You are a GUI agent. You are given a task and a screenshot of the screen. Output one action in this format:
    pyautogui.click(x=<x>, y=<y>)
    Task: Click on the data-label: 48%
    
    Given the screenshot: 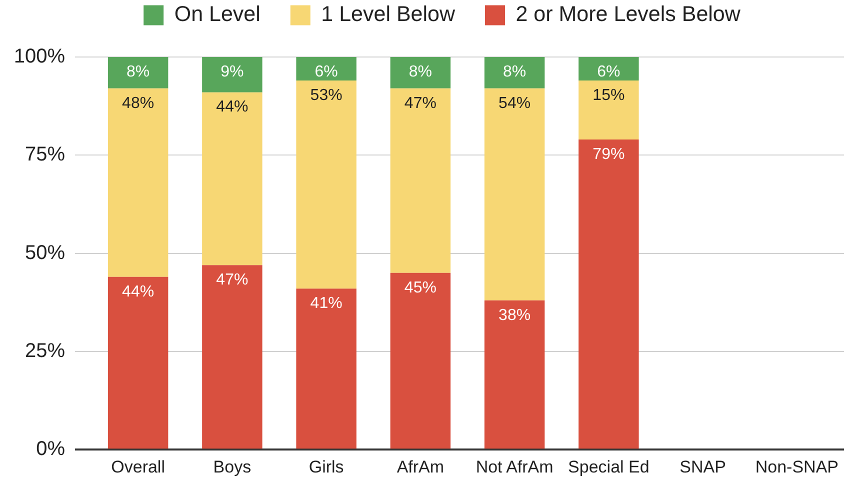 What is the action you would take?
    pyautogui.click(x=138, y=103)
    